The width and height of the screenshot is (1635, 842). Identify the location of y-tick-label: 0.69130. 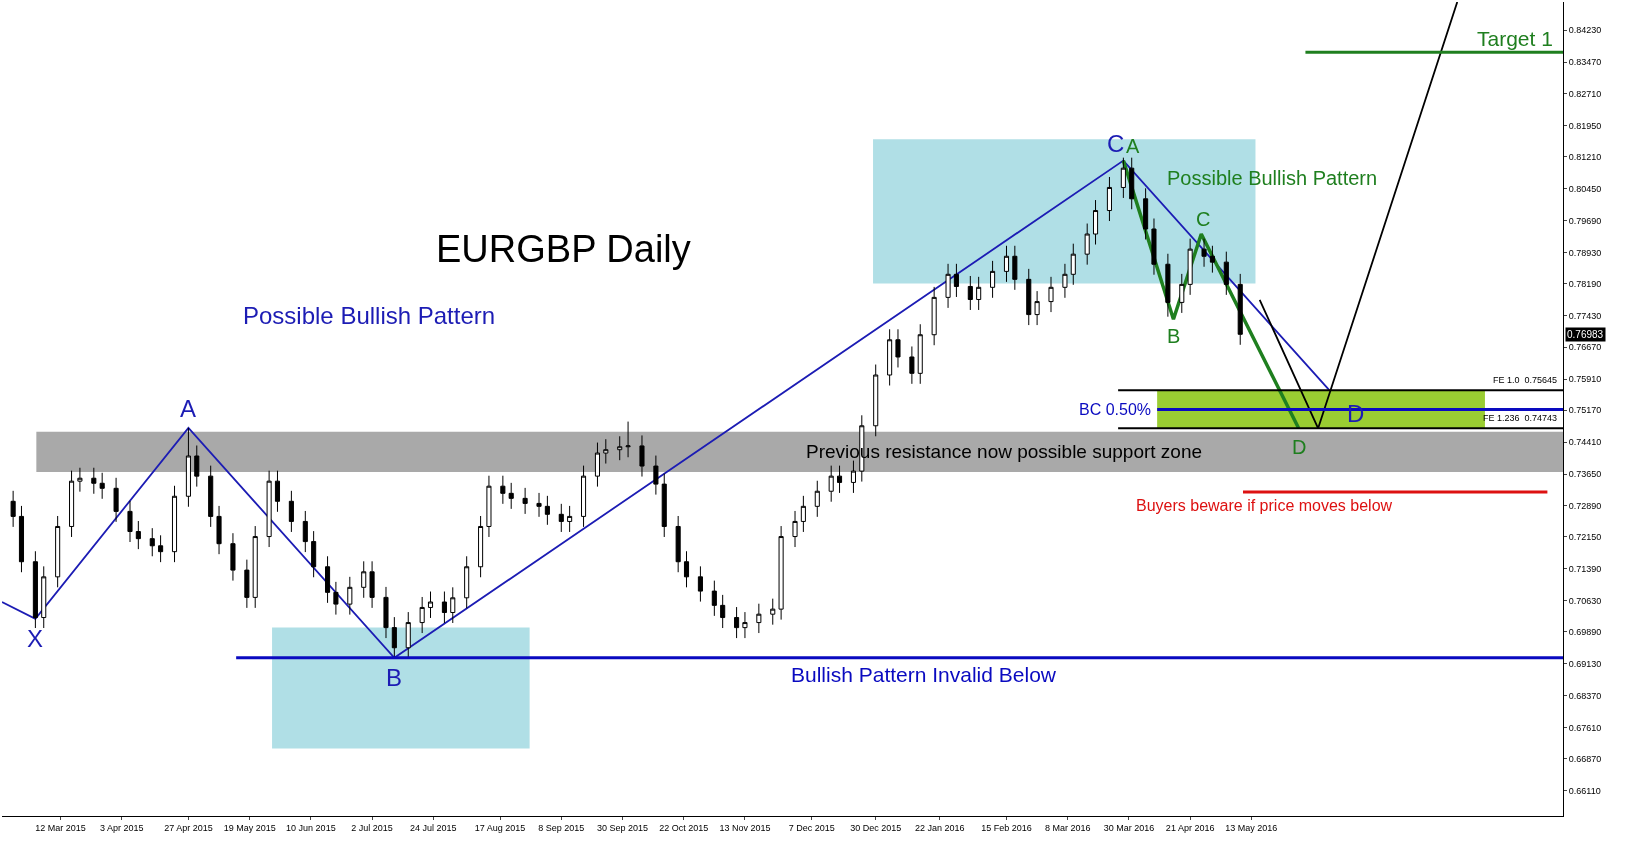
(1585, 663).